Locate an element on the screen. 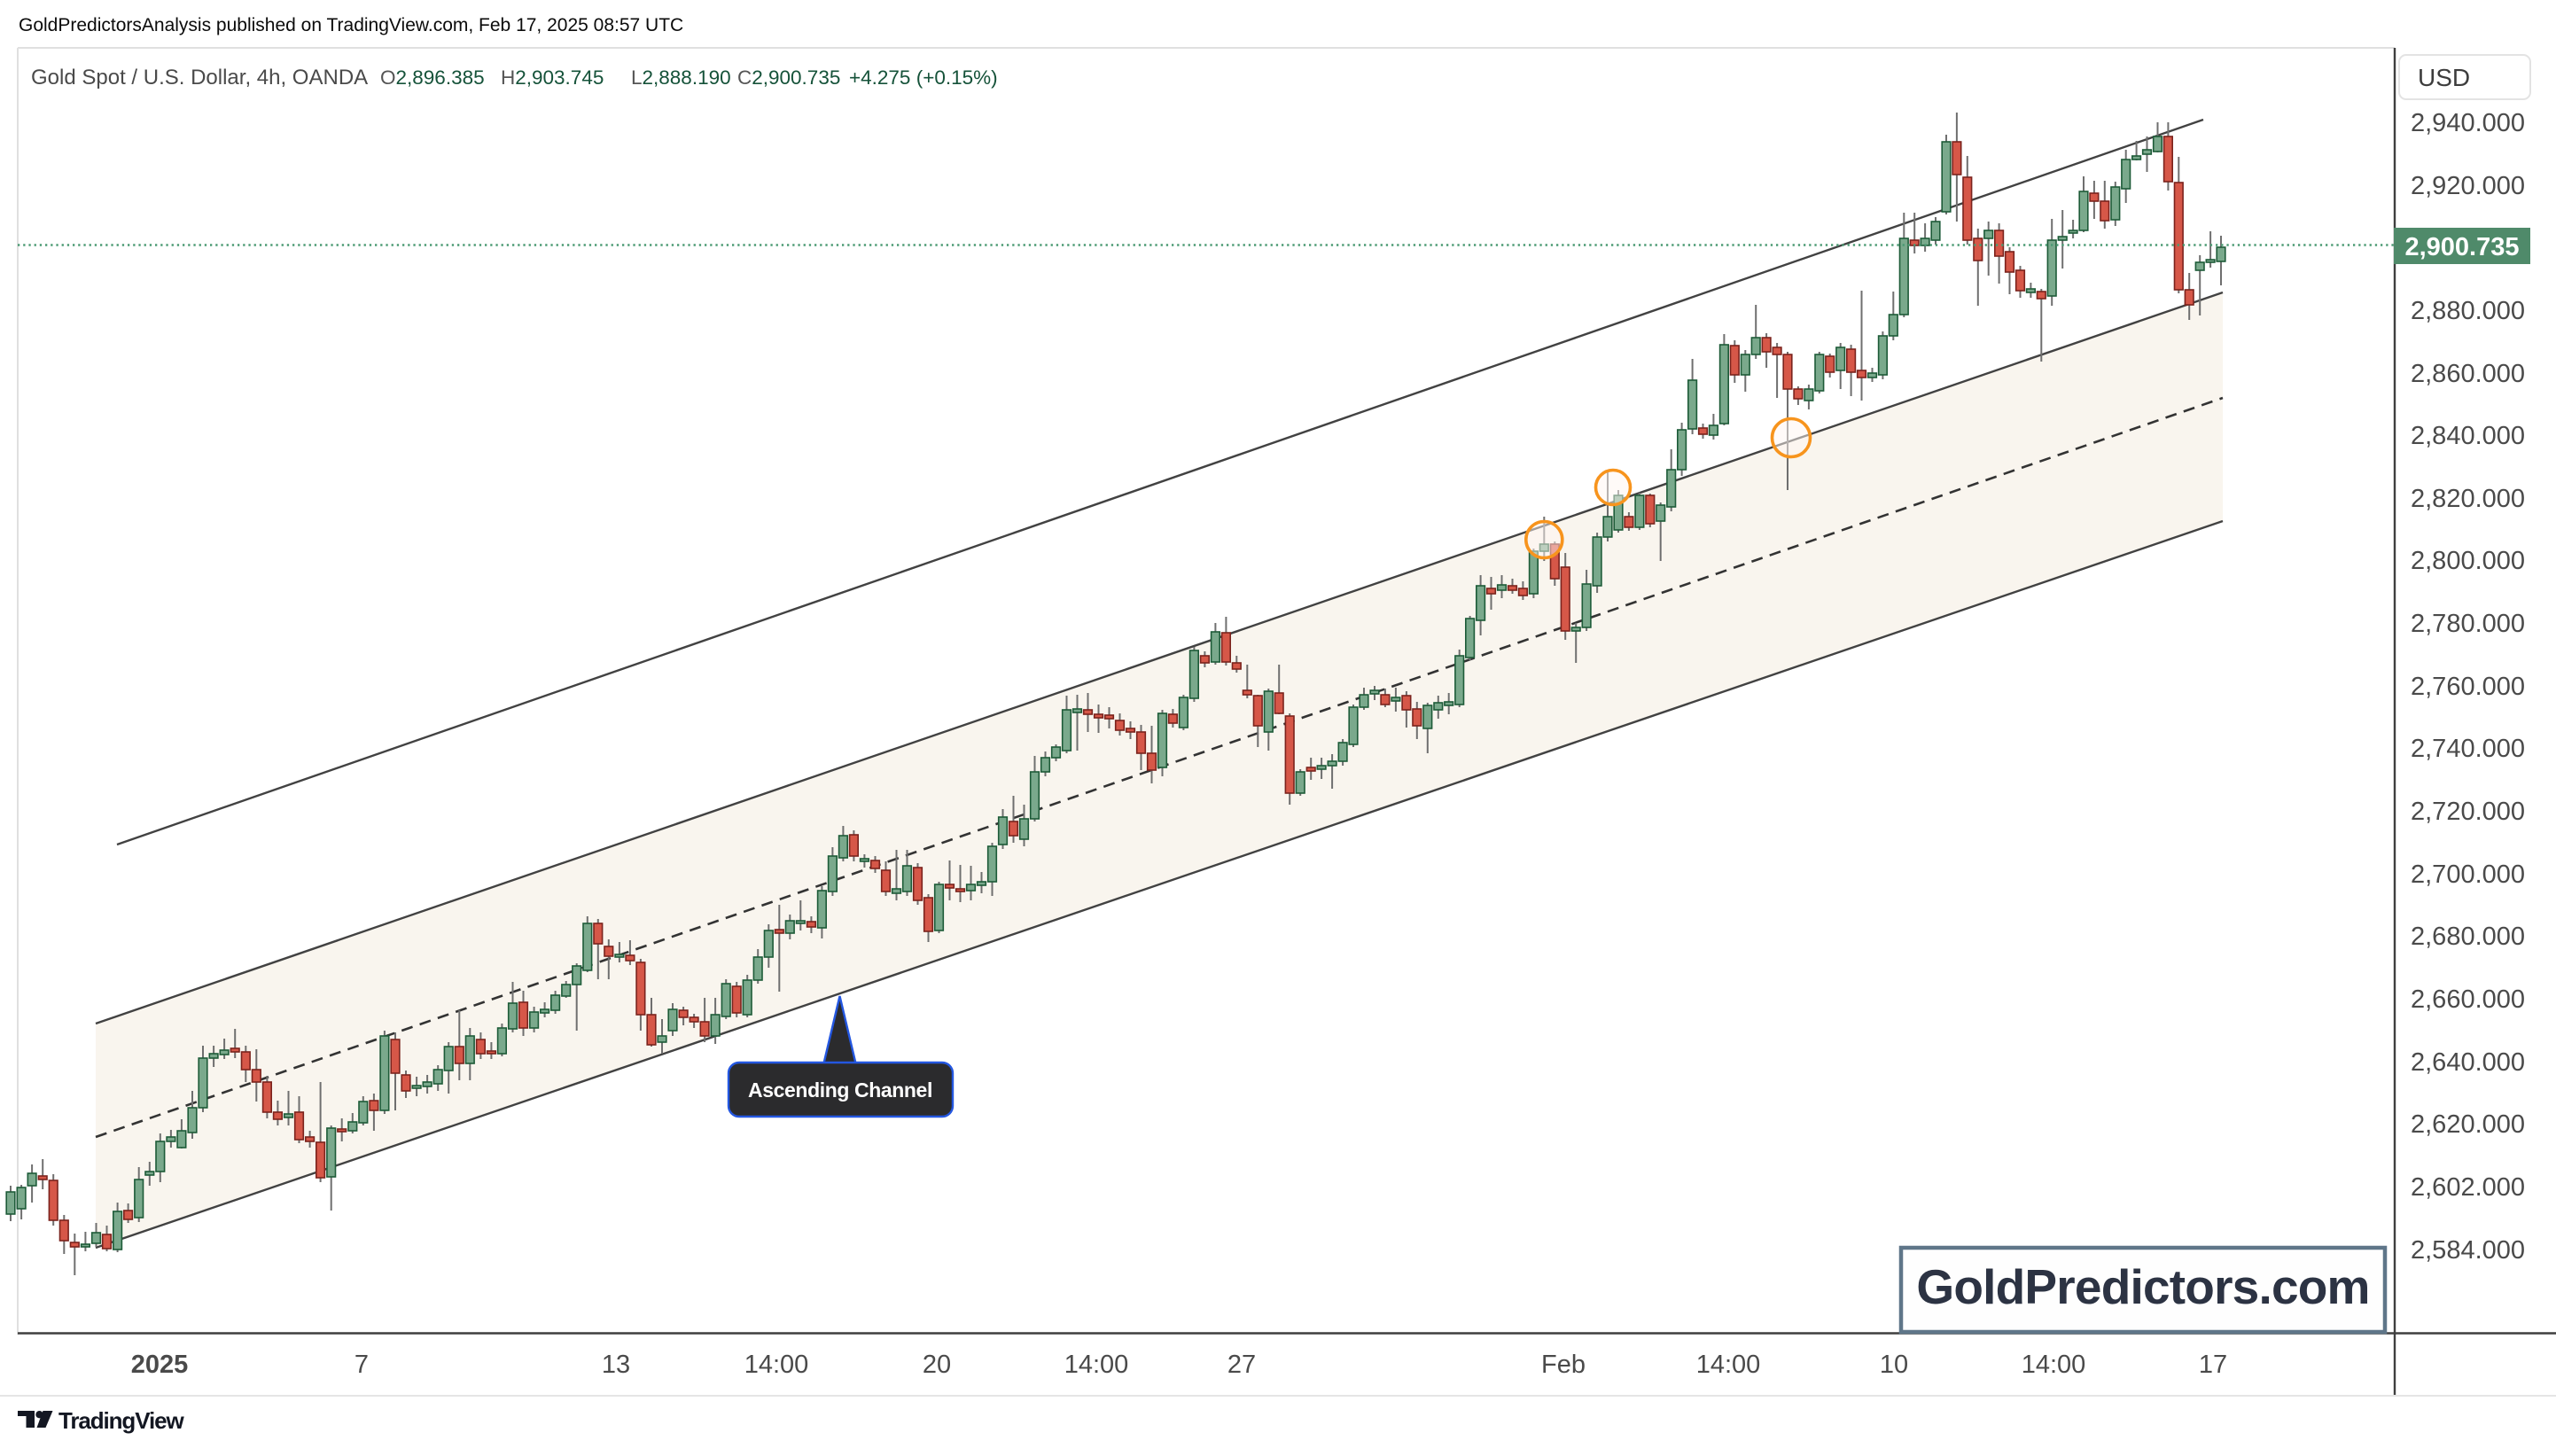 Image resolution: width=2556 pixels, height=1456 pixels. svg-text: 2025 is located at coordinates (160, 1365).